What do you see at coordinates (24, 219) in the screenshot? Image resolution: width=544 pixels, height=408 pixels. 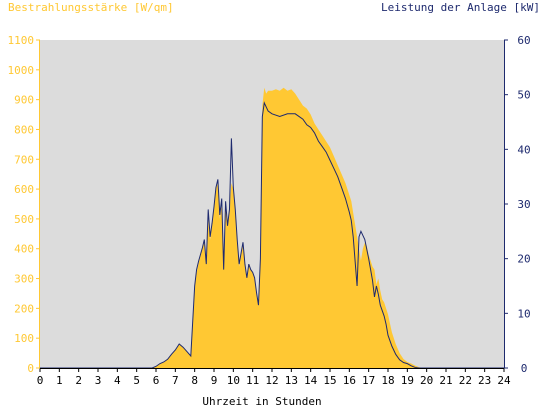 I see `y-left-tick-label: 500` at bounding box center [24, 219].